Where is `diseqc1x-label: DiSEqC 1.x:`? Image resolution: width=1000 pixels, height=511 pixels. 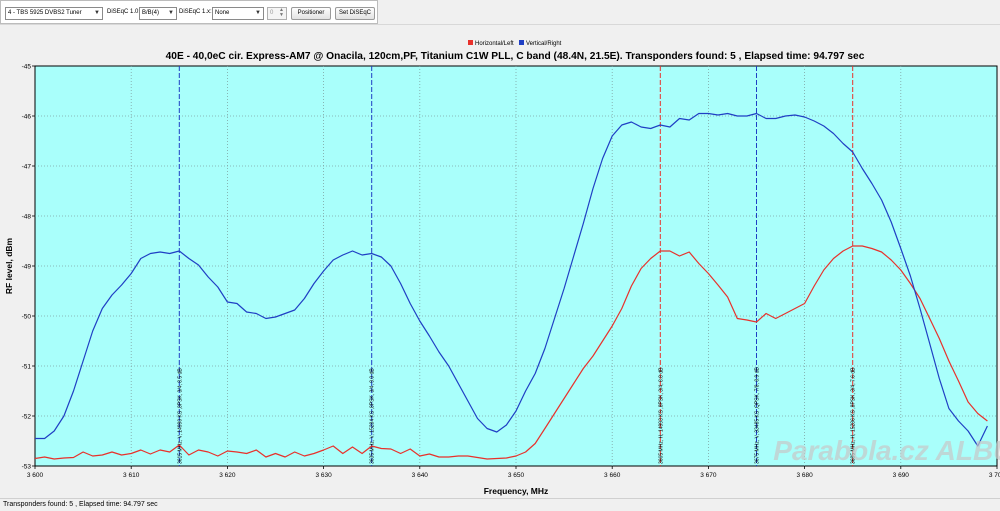 diseqc1x-label: DiSEqC 1.x: is located at coordinates (195, 12).